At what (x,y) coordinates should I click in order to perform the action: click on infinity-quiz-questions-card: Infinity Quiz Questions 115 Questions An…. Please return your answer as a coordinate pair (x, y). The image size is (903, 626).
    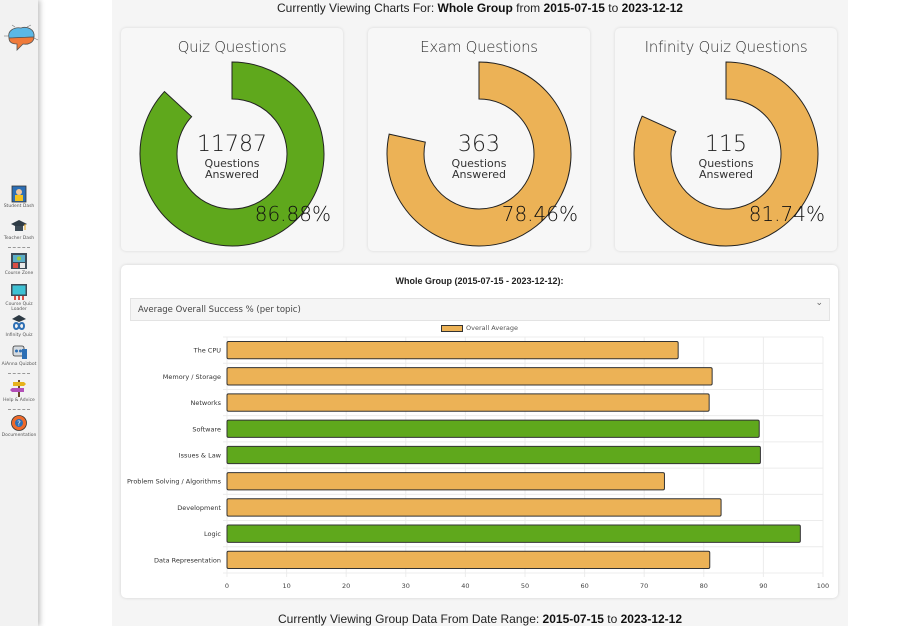
    Looking at the image, I should click on (726, 139).